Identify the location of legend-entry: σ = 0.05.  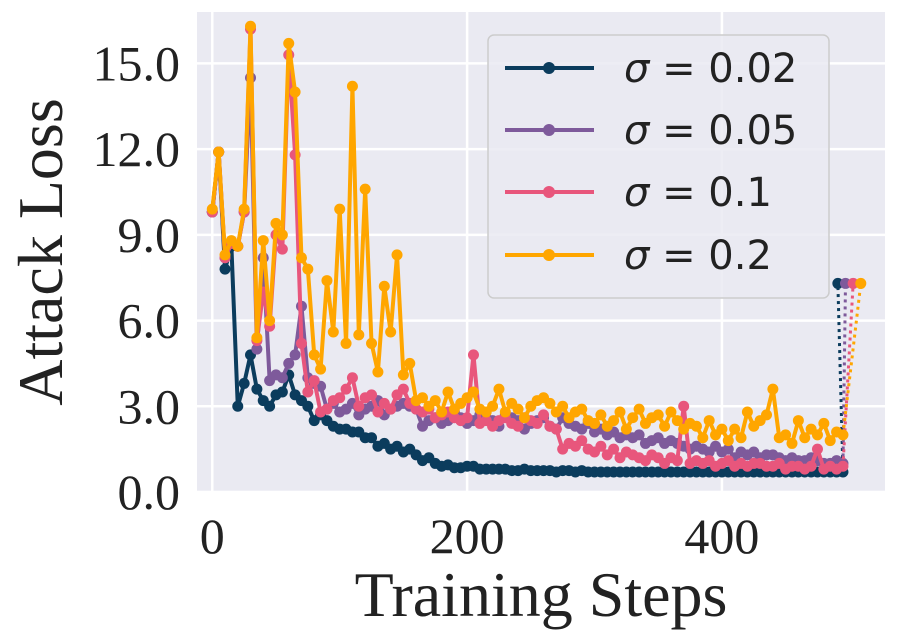
(651, 131).